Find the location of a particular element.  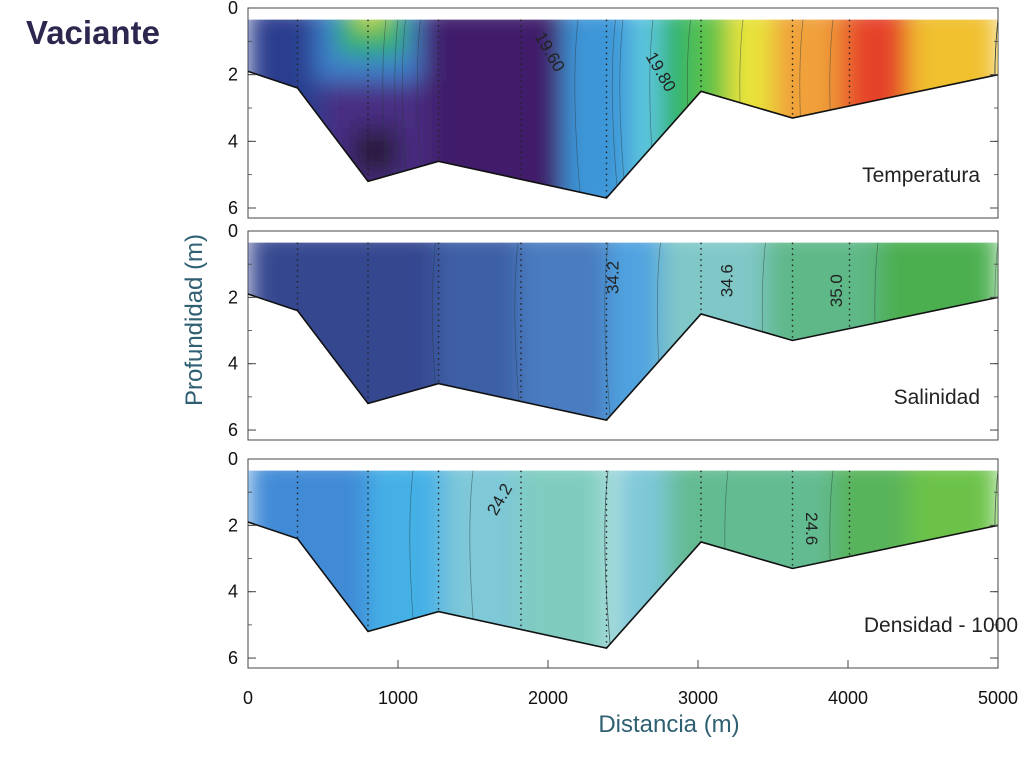

x-tick-label: 5000 is located at coordinates (998, 698).